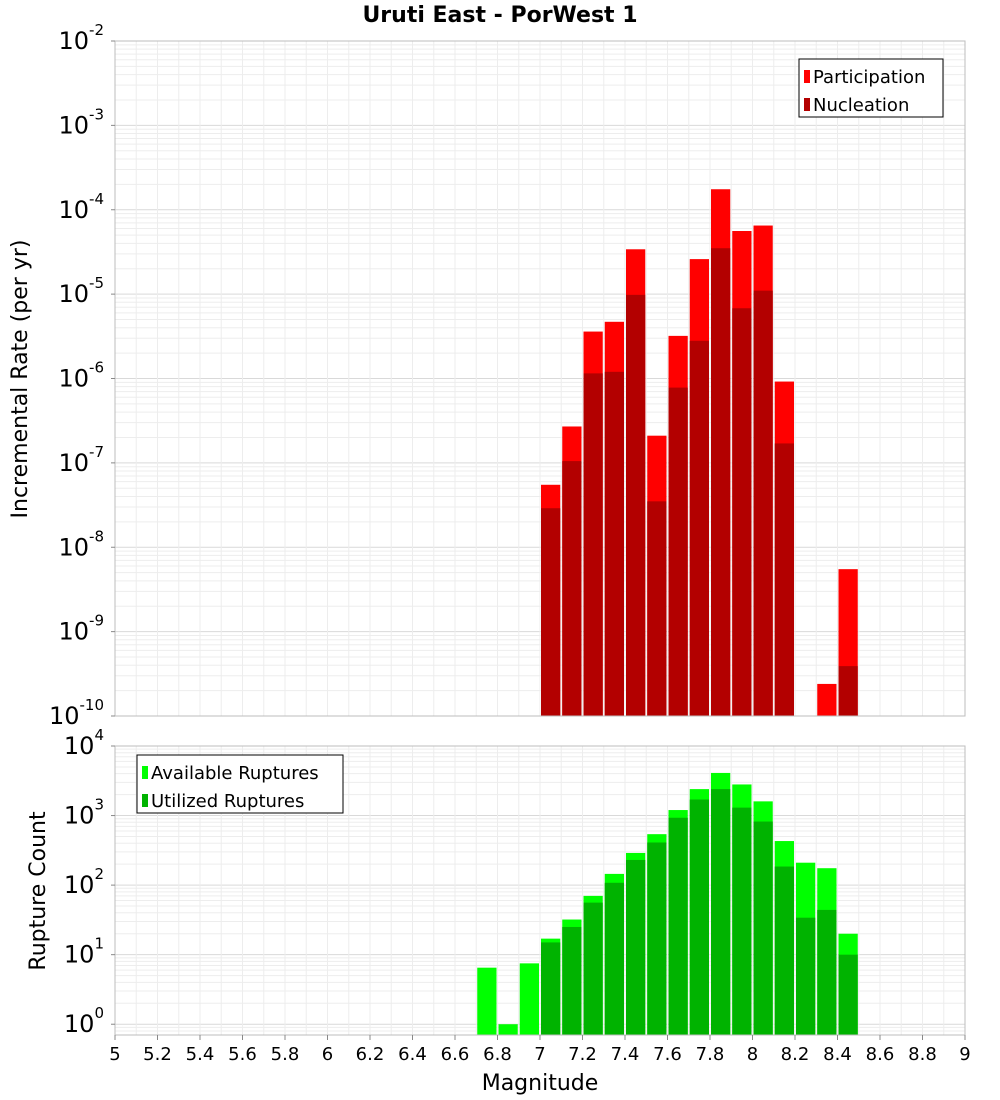  Describe the element at coordinates (235, 773) in the screenshot. I see `available-ruptures-legend-label: Available Ruptures` at that location.